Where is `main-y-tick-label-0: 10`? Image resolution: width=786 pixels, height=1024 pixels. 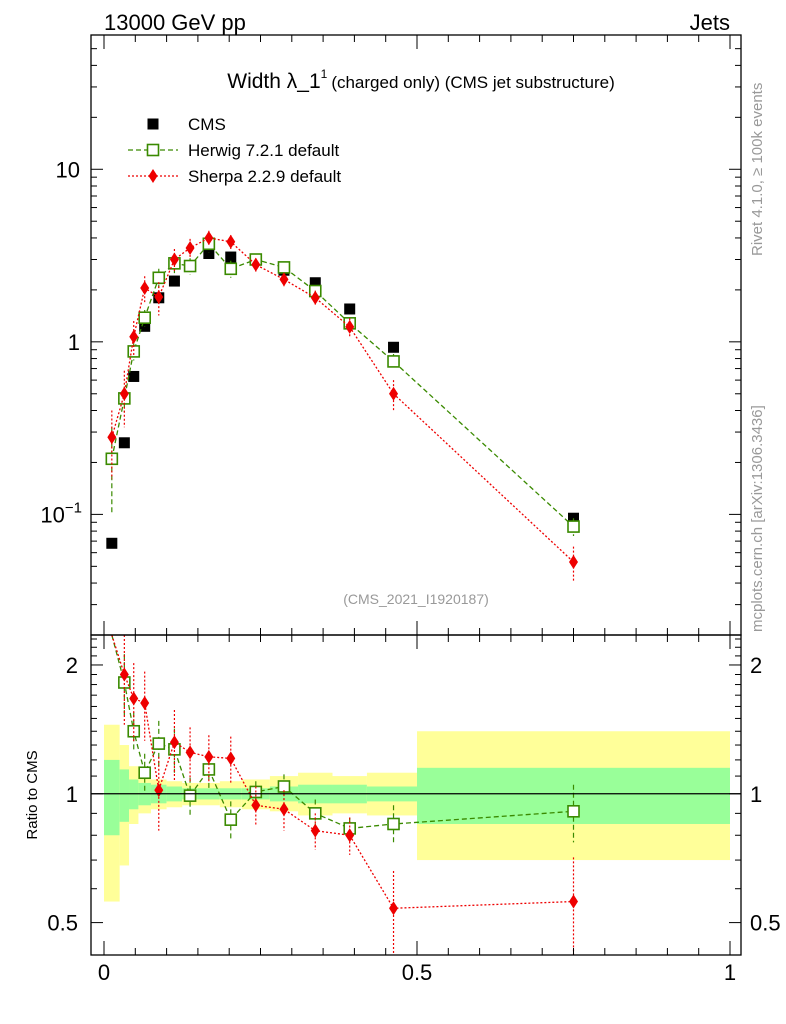 main-y-tick-label-0: 10 is located at coordinates (68, 169).